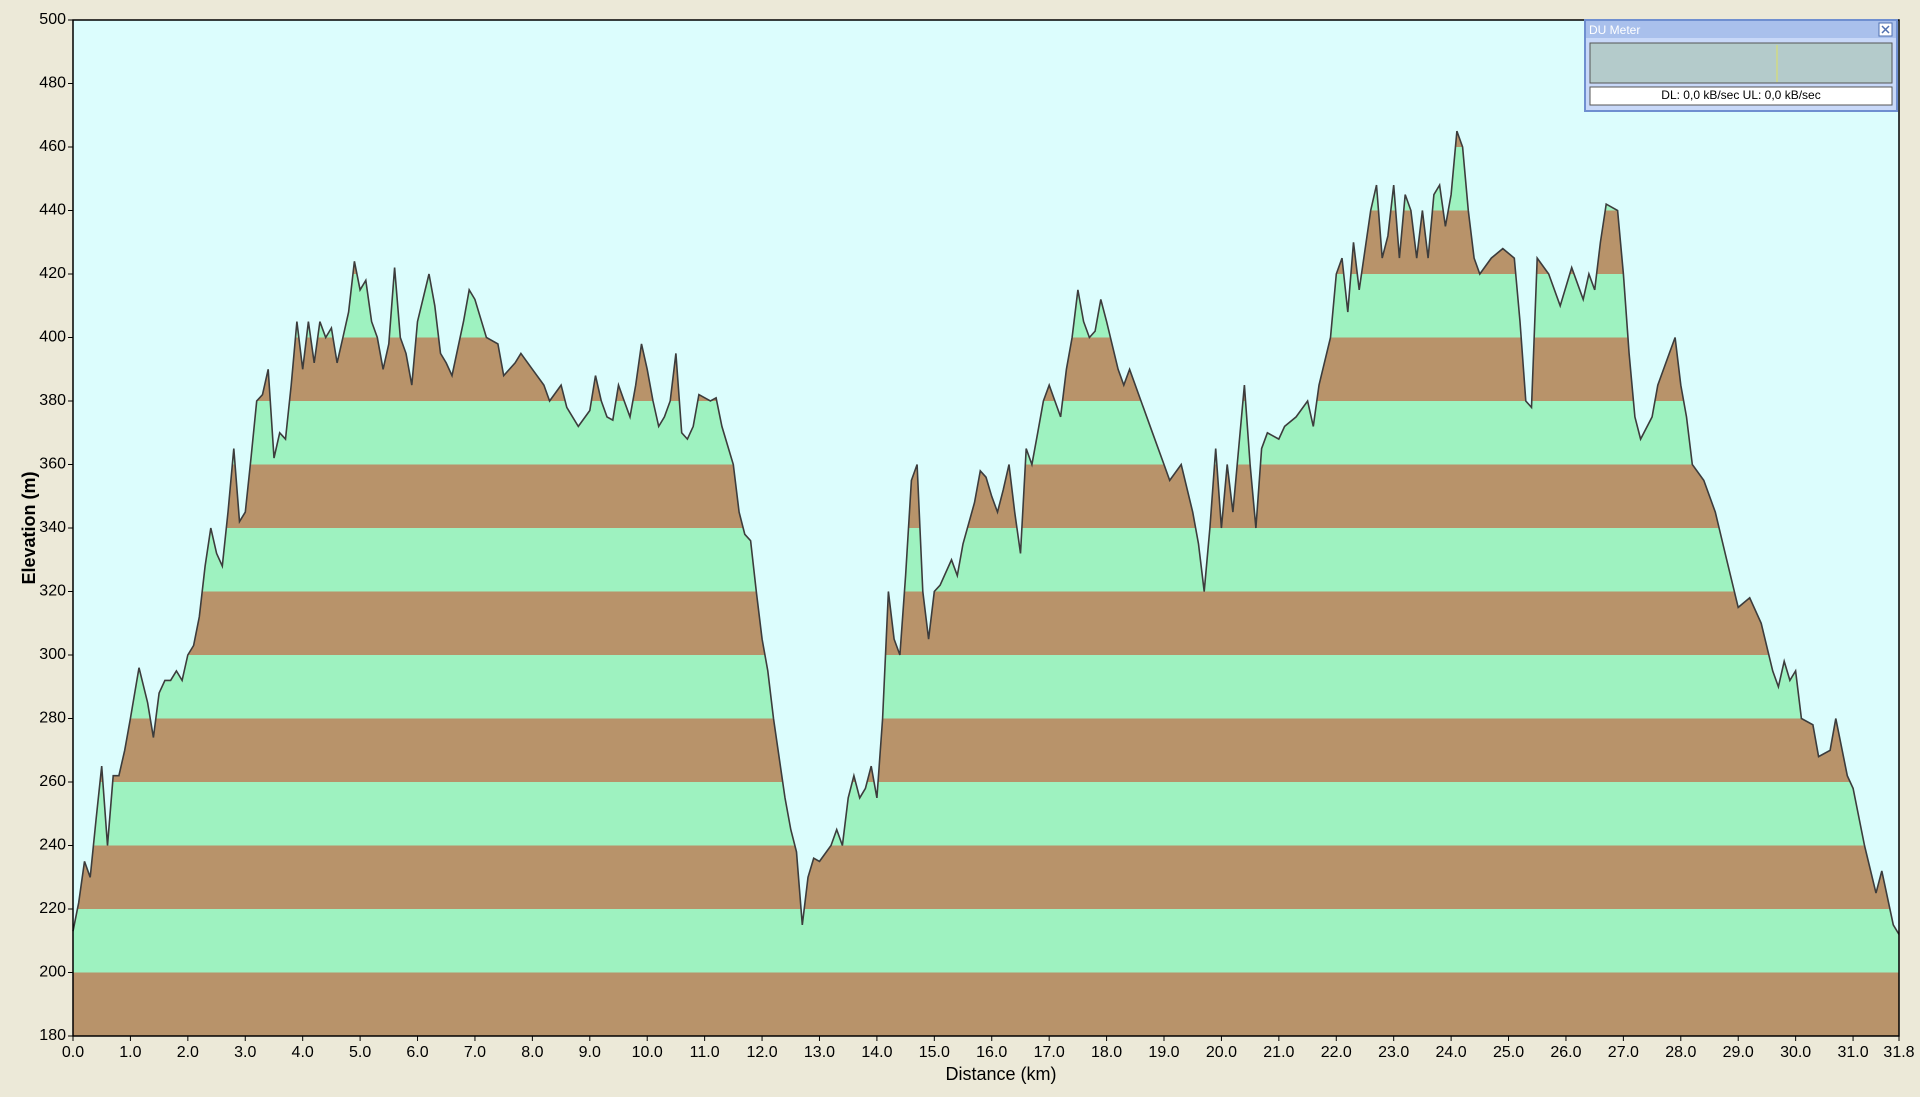  What do you see at coordinates (52, 210) in the screenshot?
I see `y-tick-label: 440` at bounding box center [52, 210].